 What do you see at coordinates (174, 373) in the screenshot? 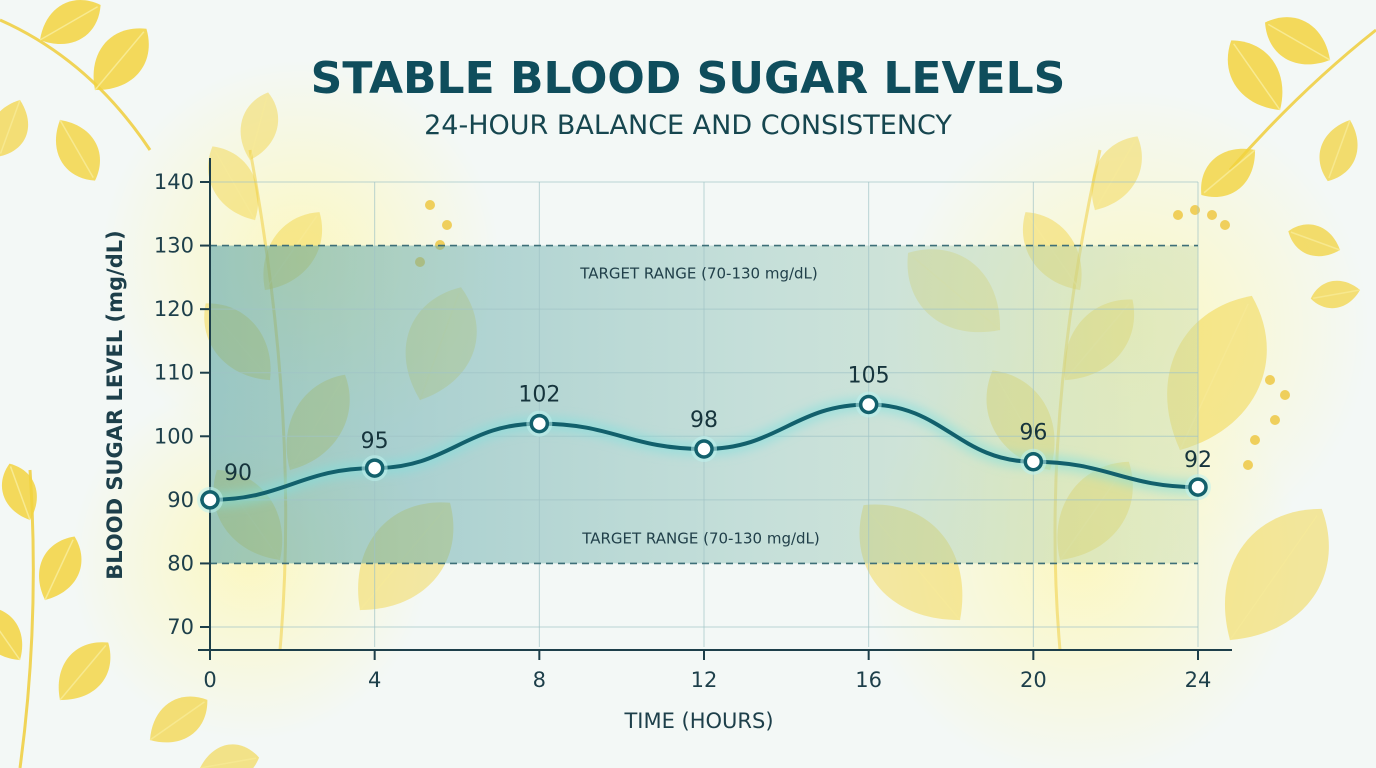
I see `y-tick-label: 110` at bounding box center [174, 373].